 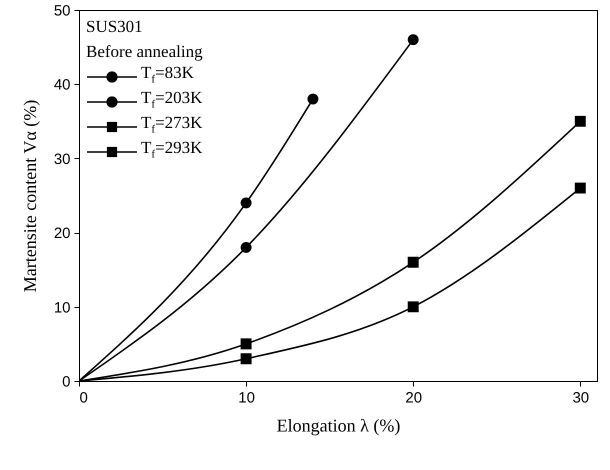 What do you see at coordinates (62, 11) in the screenshot?
I see `y-tick-label: 50` at bounding box center [62, 11].